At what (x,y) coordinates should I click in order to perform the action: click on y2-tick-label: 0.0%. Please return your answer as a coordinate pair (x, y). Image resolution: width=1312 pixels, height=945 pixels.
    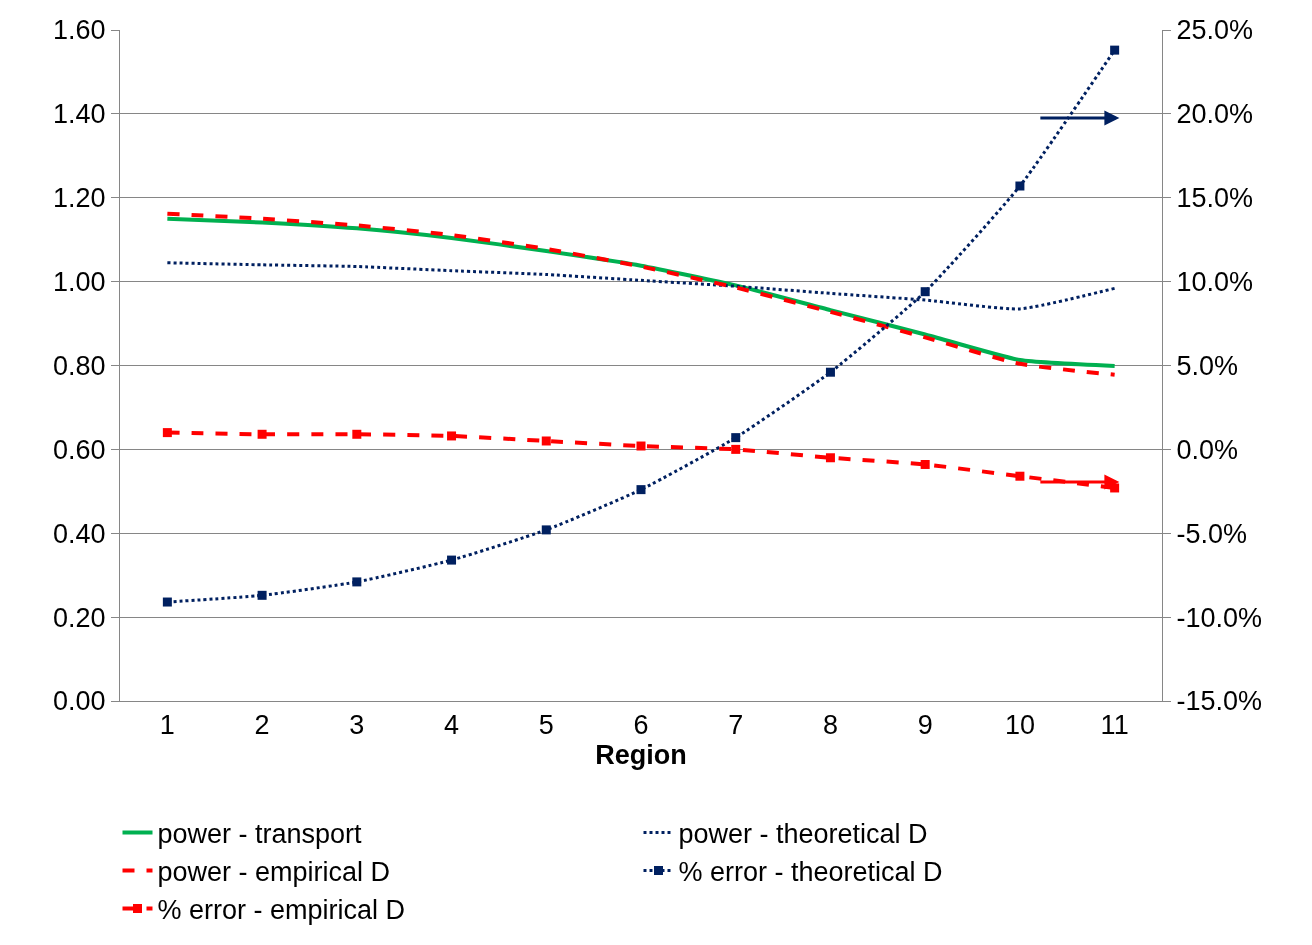
    Looking at the image, I should click on (1207, 449).